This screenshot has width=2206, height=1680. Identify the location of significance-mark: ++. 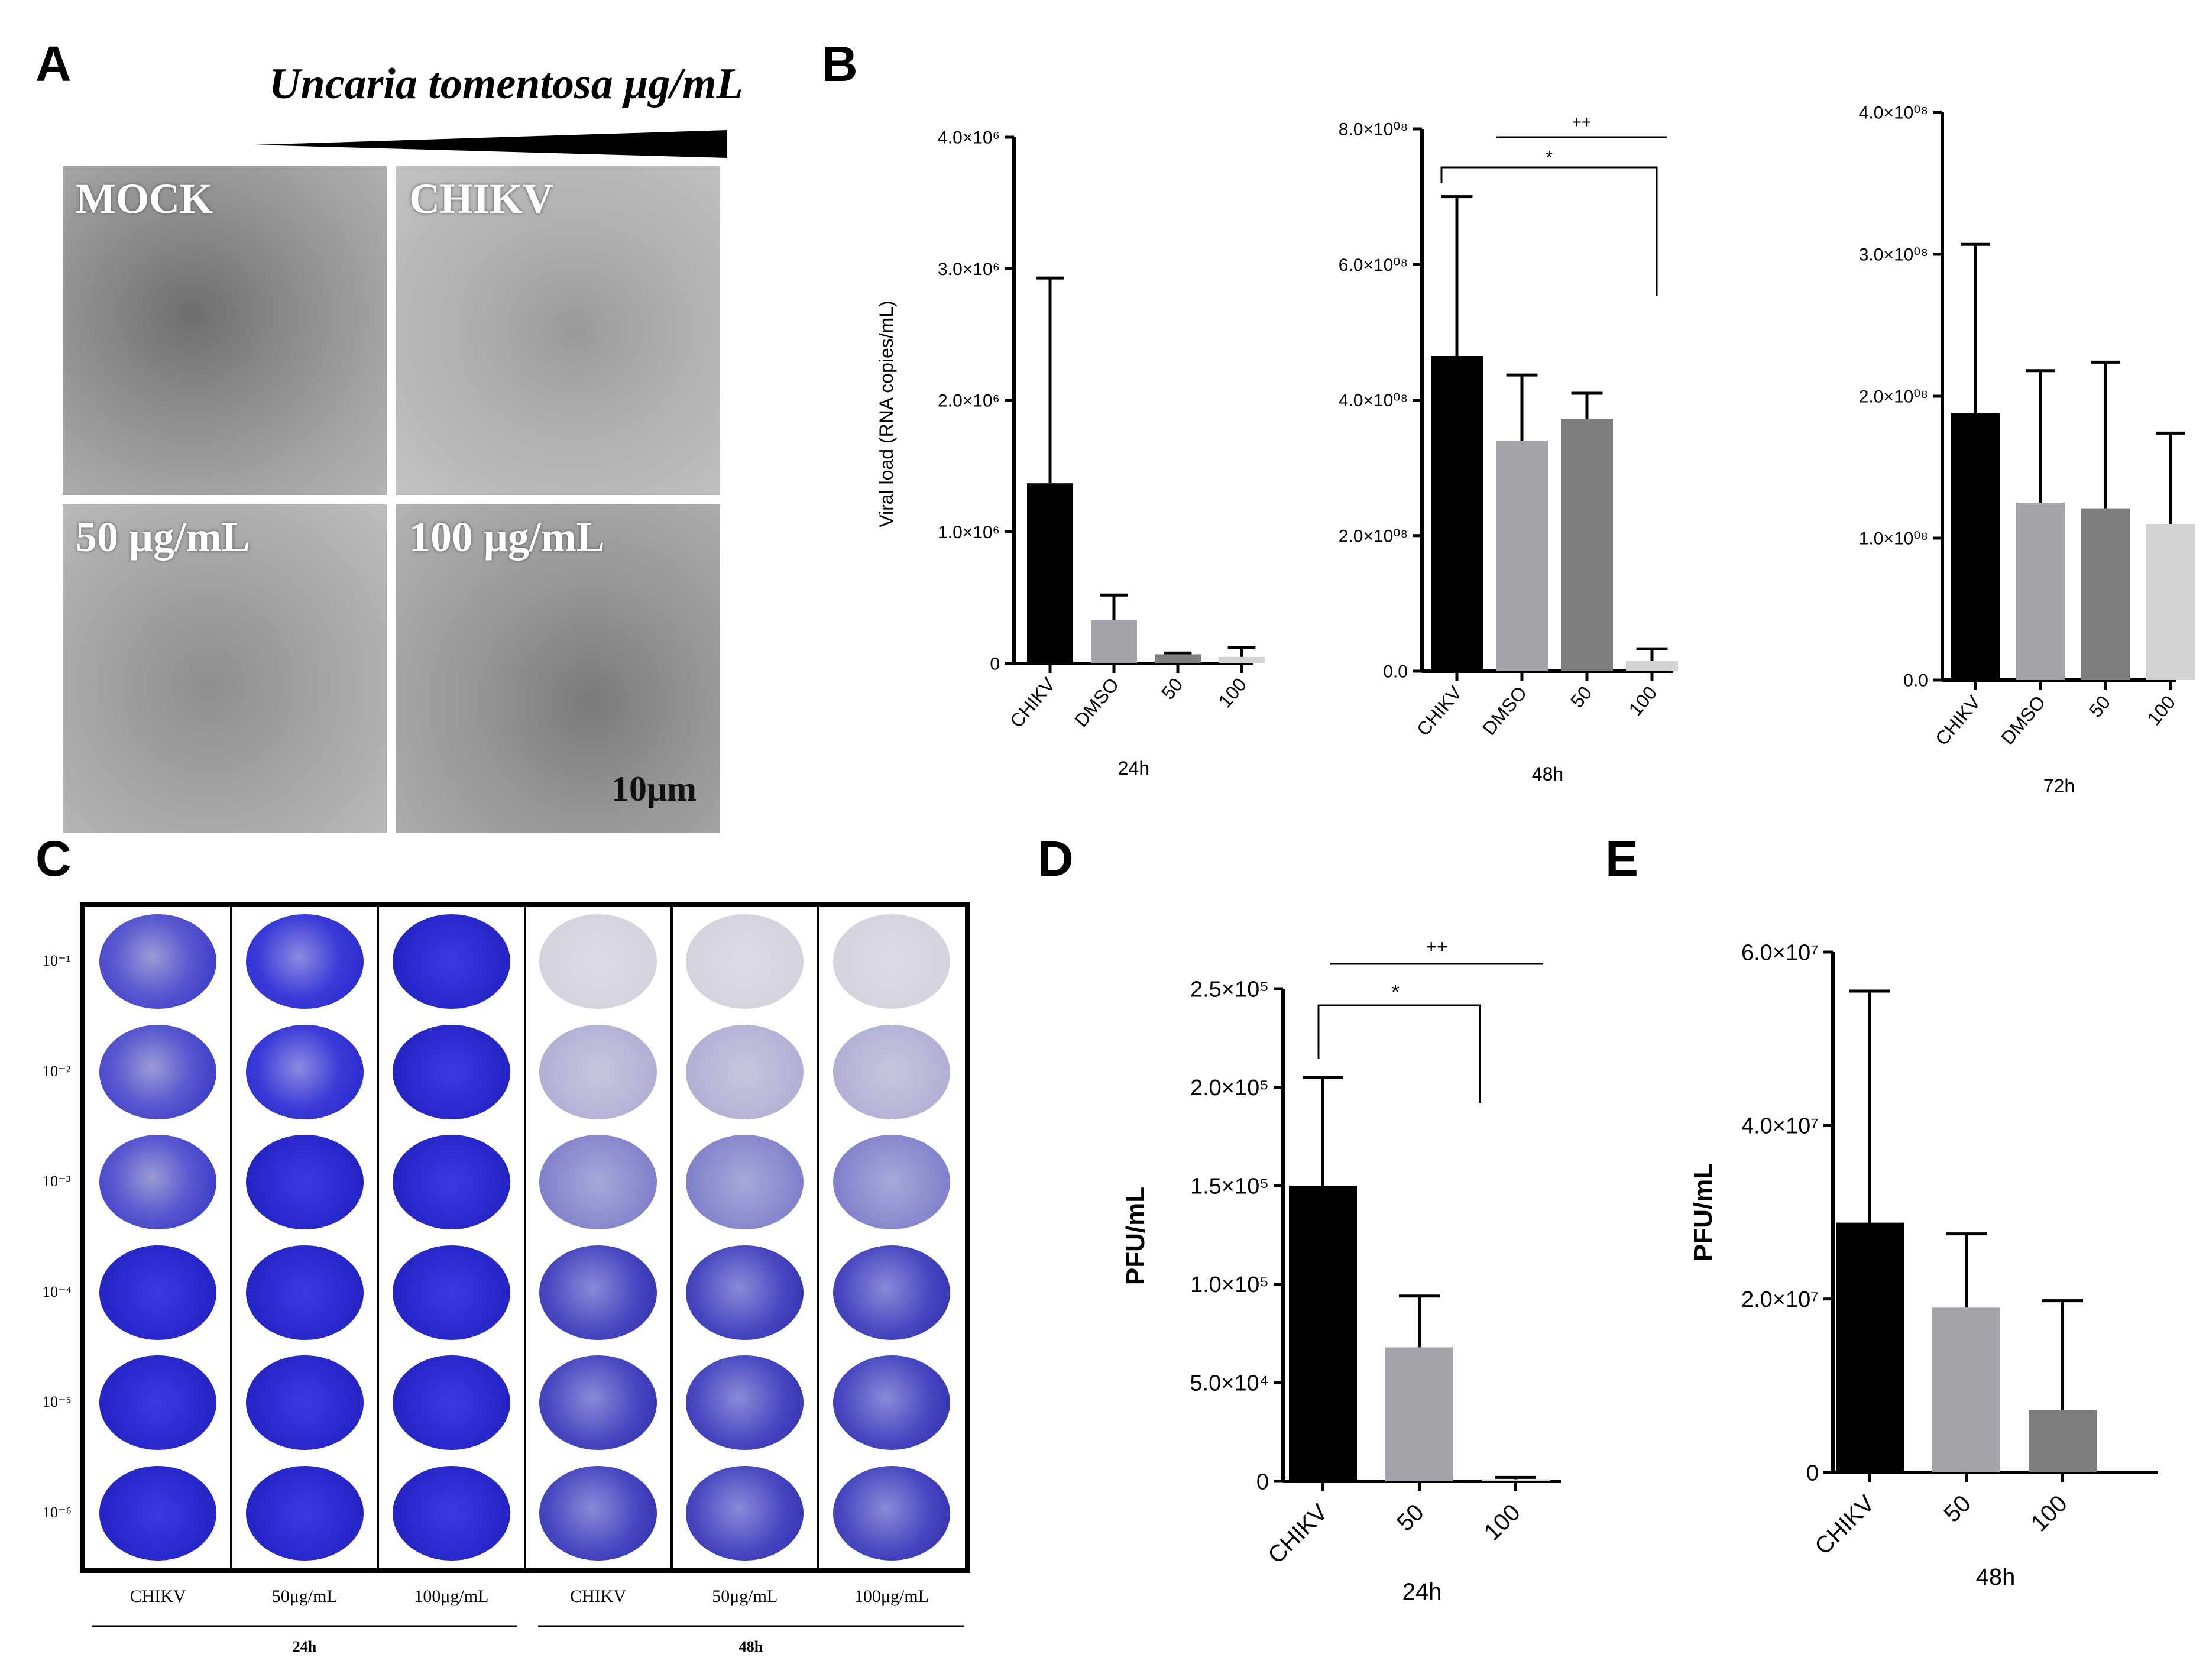
(1582, 122).